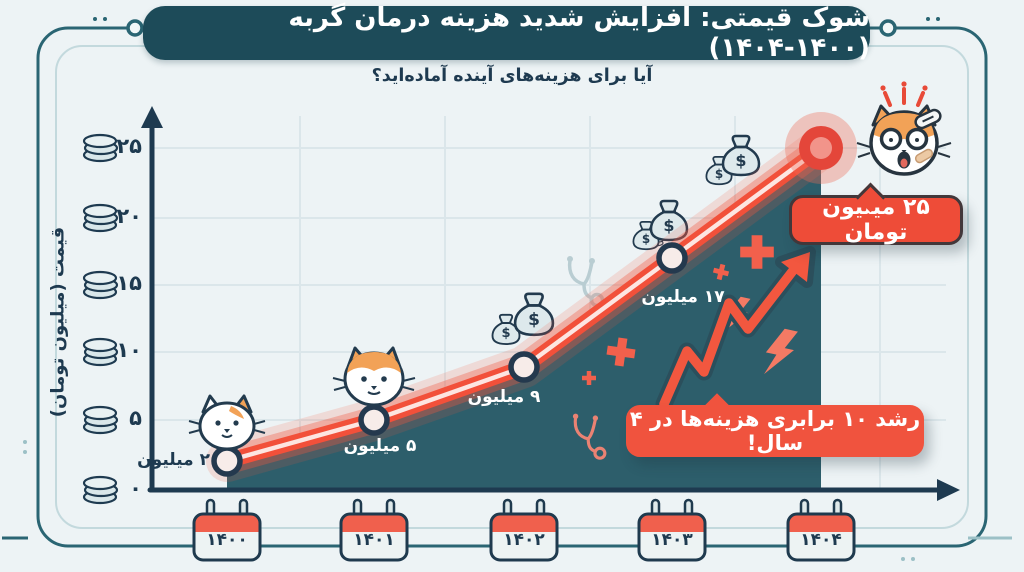 This screenshot has width=1024, height=572. Describe the element at coordinates (227, 540) in the screenshot. I see `year-label-1400: ۱۴۰۰` at that location.